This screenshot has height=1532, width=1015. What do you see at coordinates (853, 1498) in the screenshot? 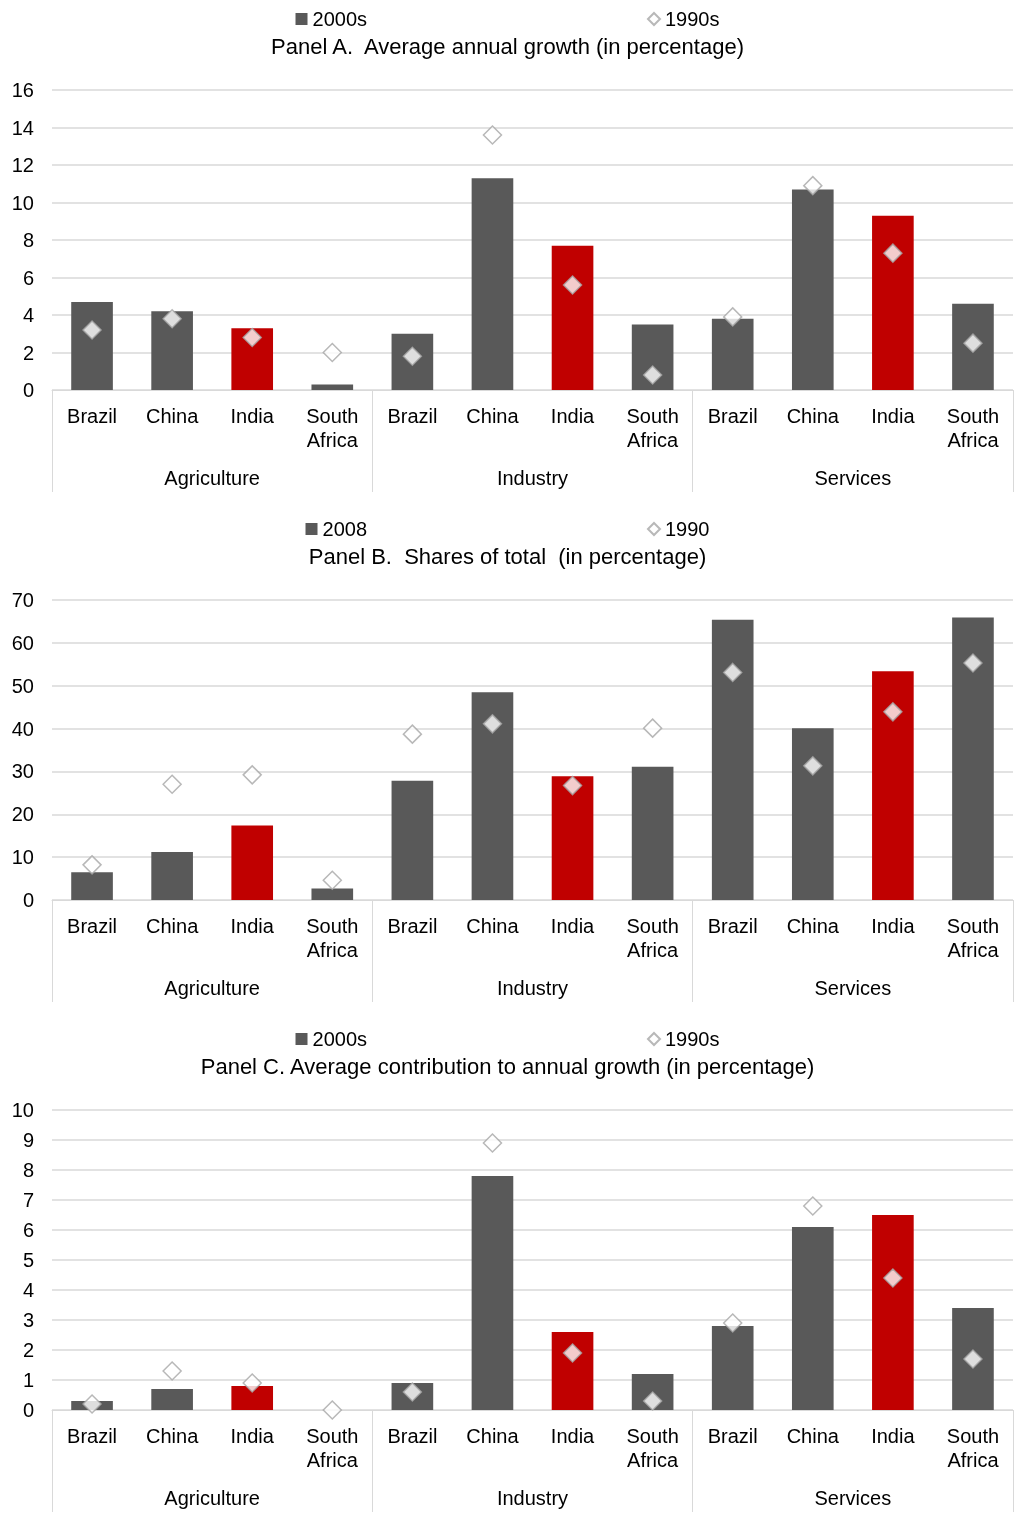
I see `text: Services` at bounding box center [853, 1498].